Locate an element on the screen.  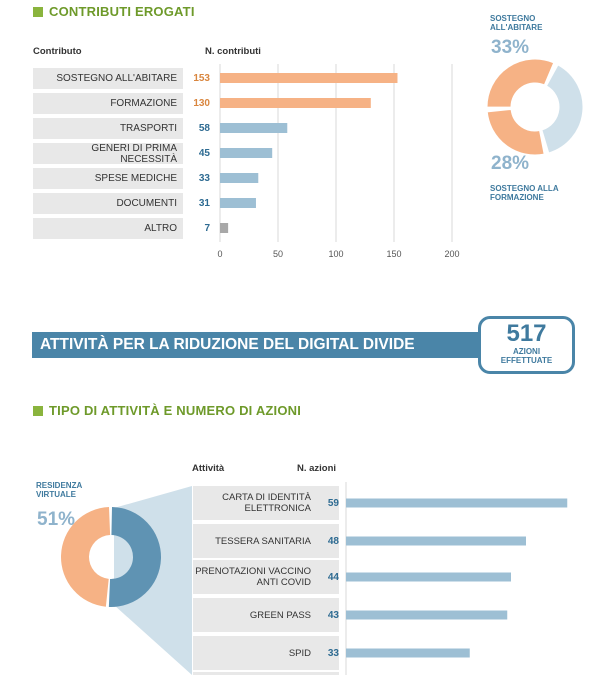
category-label: FORMAZIONE is located at coordinates (108, 103).